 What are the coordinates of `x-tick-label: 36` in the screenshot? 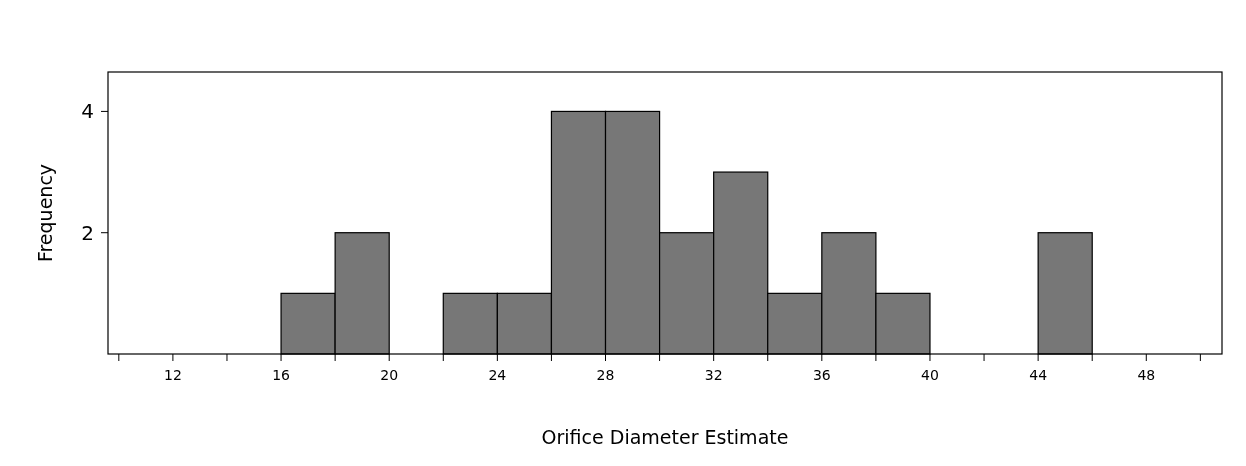 It's located at (821, 375).